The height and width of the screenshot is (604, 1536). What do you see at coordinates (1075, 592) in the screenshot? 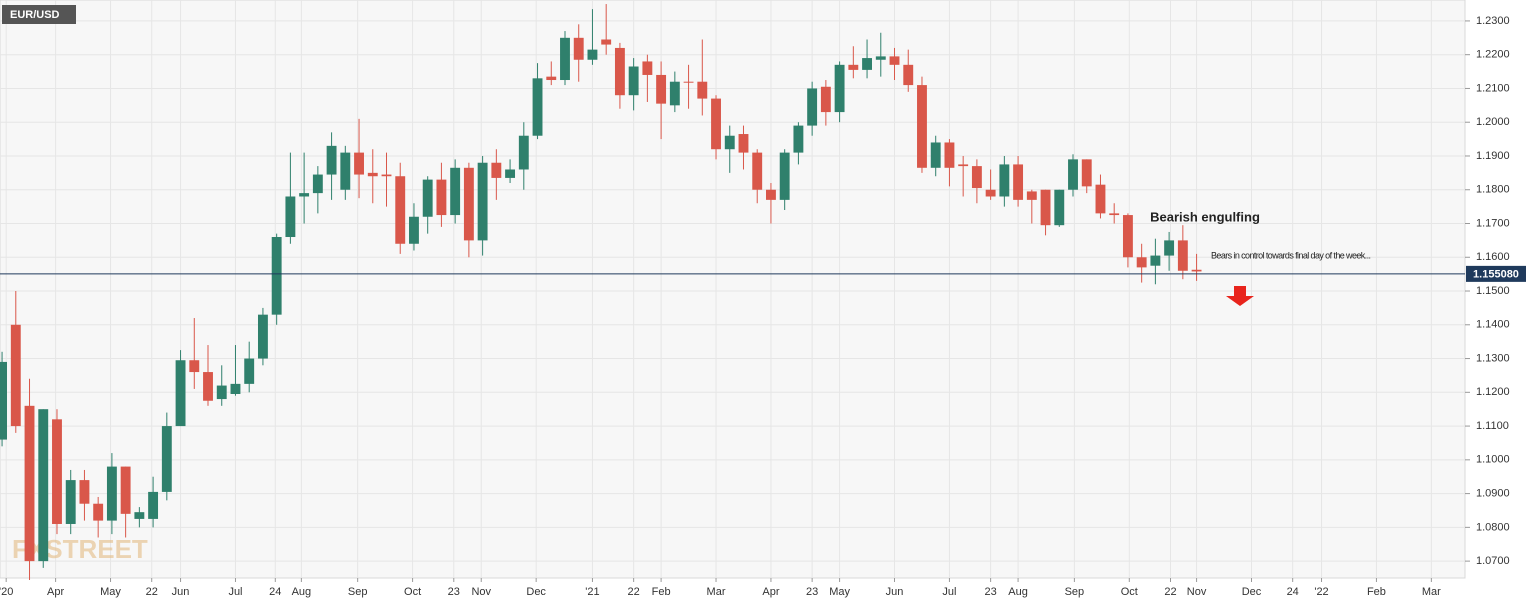
I see `x-tick-label: Sep` at bounding box center [1075, 592].